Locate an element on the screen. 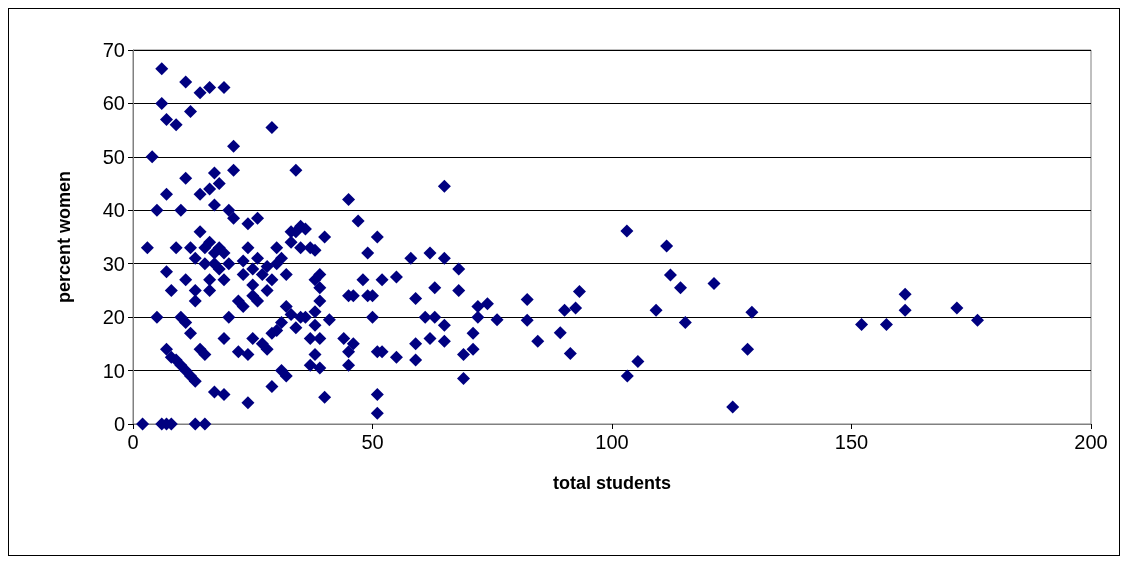 The image size is (1129, 565). x-tick-label: 50 is located at coordinates (372, 442).